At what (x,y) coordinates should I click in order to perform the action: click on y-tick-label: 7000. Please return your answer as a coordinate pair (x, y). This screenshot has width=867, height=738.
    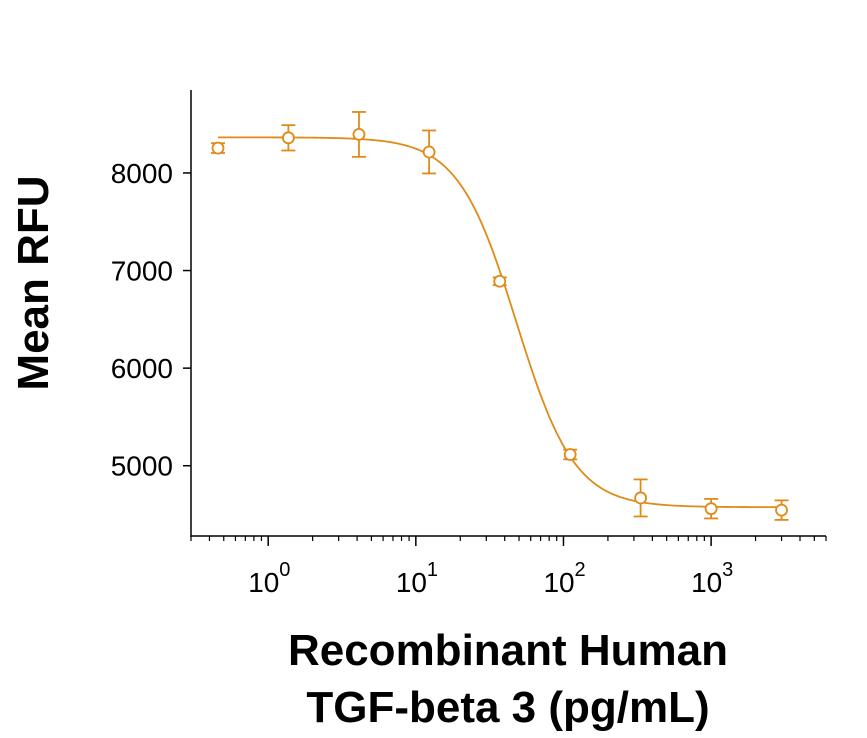
    Looking at the image, I should click on (142, 271).